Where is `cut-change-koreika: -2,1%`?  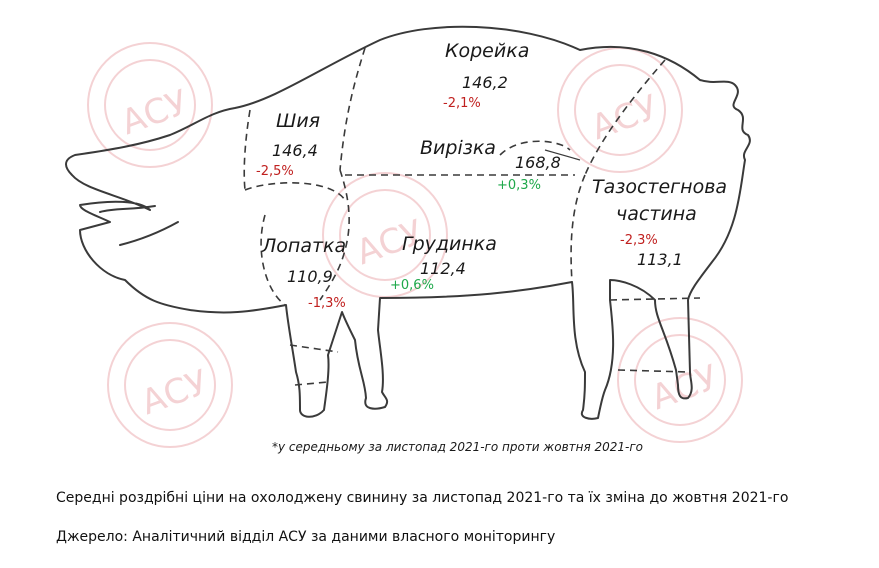 cut-change-koreika: -2,1% is located at coordinates (462, 103).